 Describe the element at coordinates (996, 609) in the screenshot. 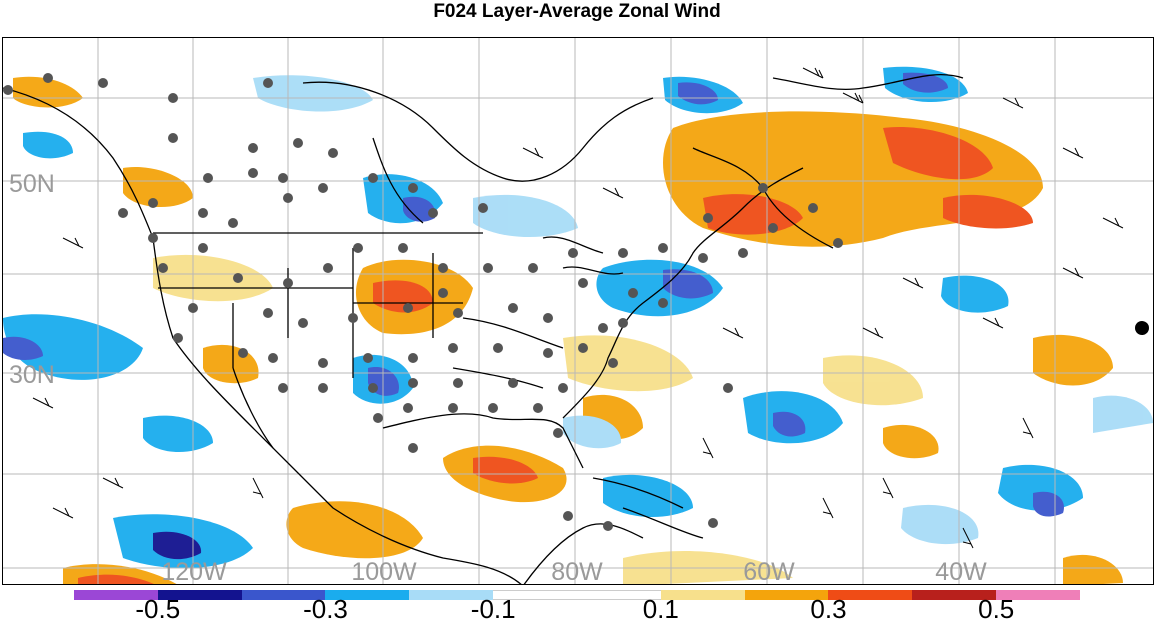

I see `colorbar-tick-label: 0.5` at that location.